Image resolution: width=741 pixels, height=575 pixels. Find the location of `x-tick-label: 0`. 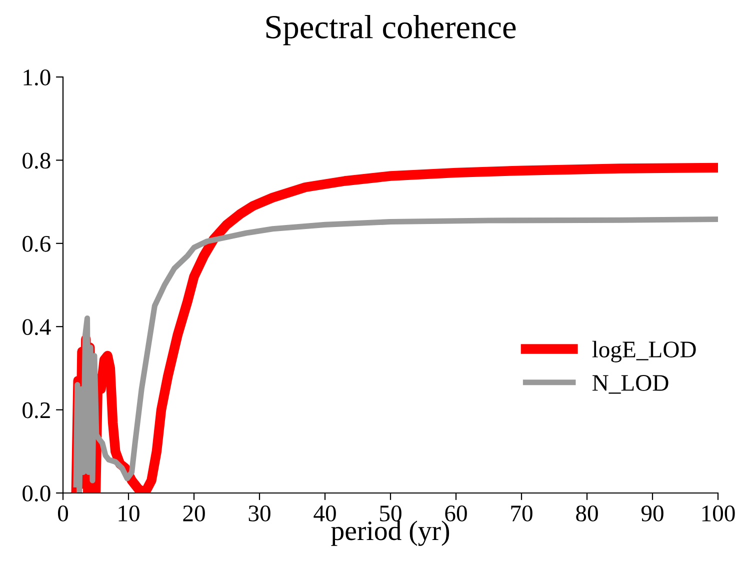

x-tick-label: 0 is located at coordinates (63, 513).